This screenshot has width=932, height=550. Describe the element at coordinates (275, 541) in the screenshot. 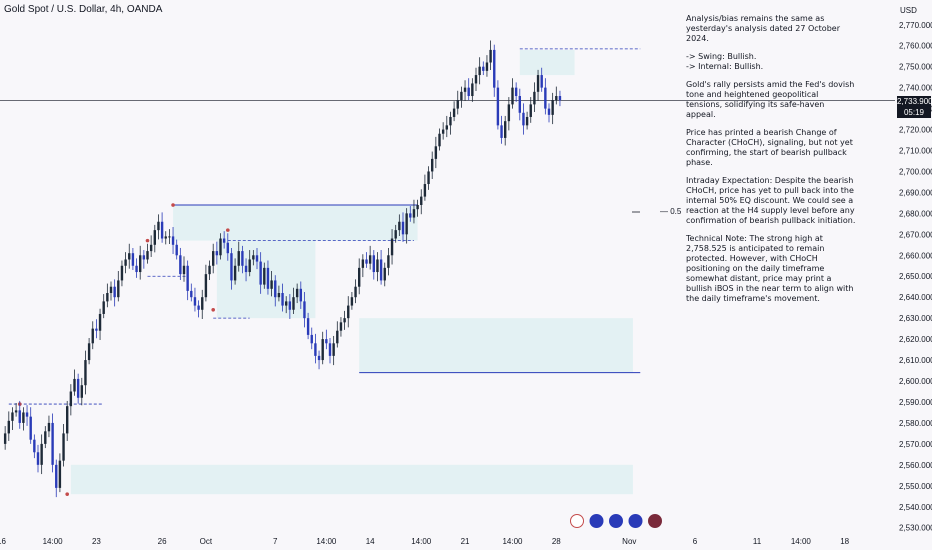

I see `time-axis-label: 7` at that location.